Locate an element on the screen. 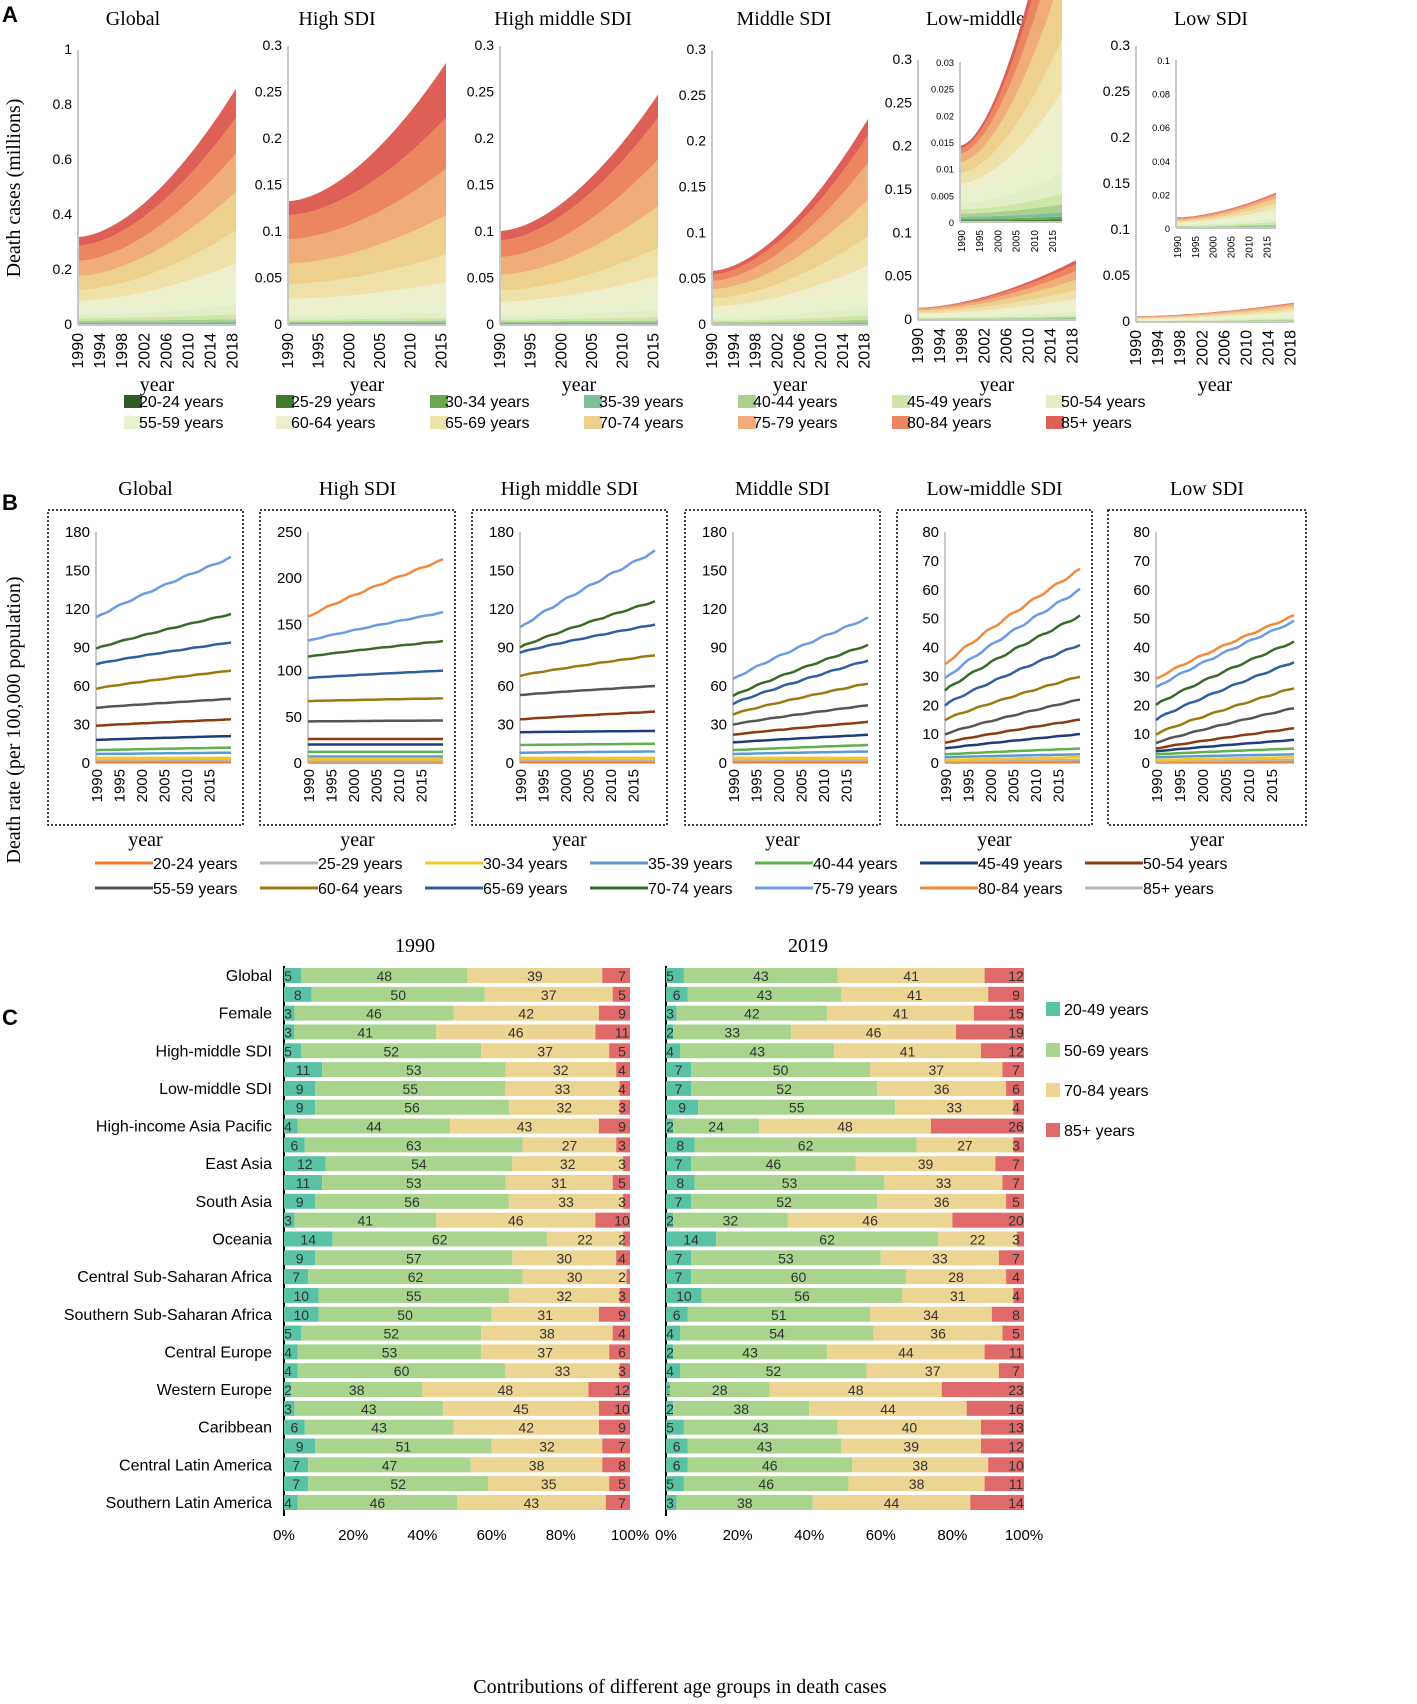 The image size is (1417, 1704). b-line-2-s9 is located at coordinates (587, 716).